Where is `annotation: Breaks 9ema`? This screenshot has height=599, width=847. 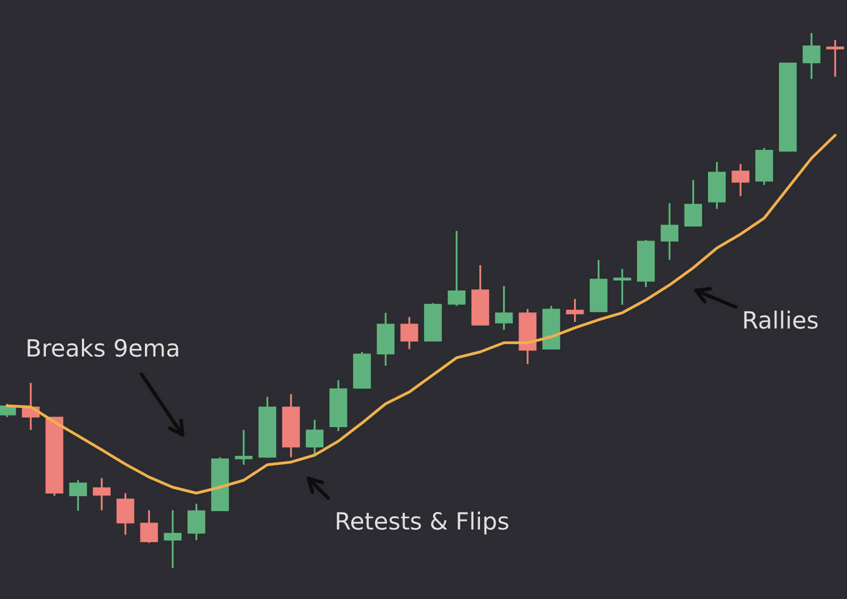
annotation: Breaks 9ema is located at coordinates (103, 347).